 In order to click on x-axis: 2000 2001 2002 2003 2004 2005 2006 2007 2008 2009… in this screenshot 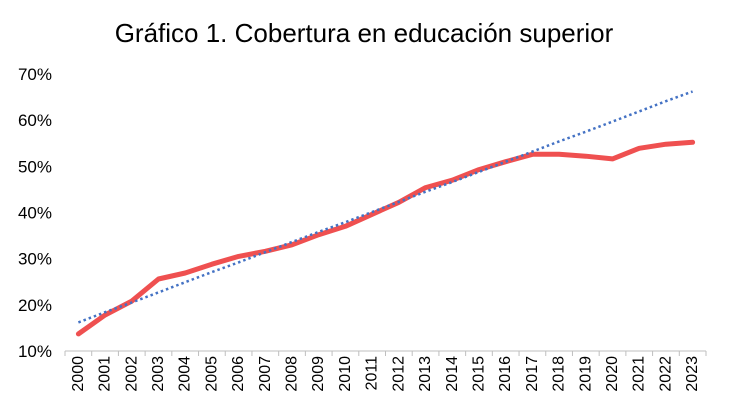, I will do `click(385, 371)`.